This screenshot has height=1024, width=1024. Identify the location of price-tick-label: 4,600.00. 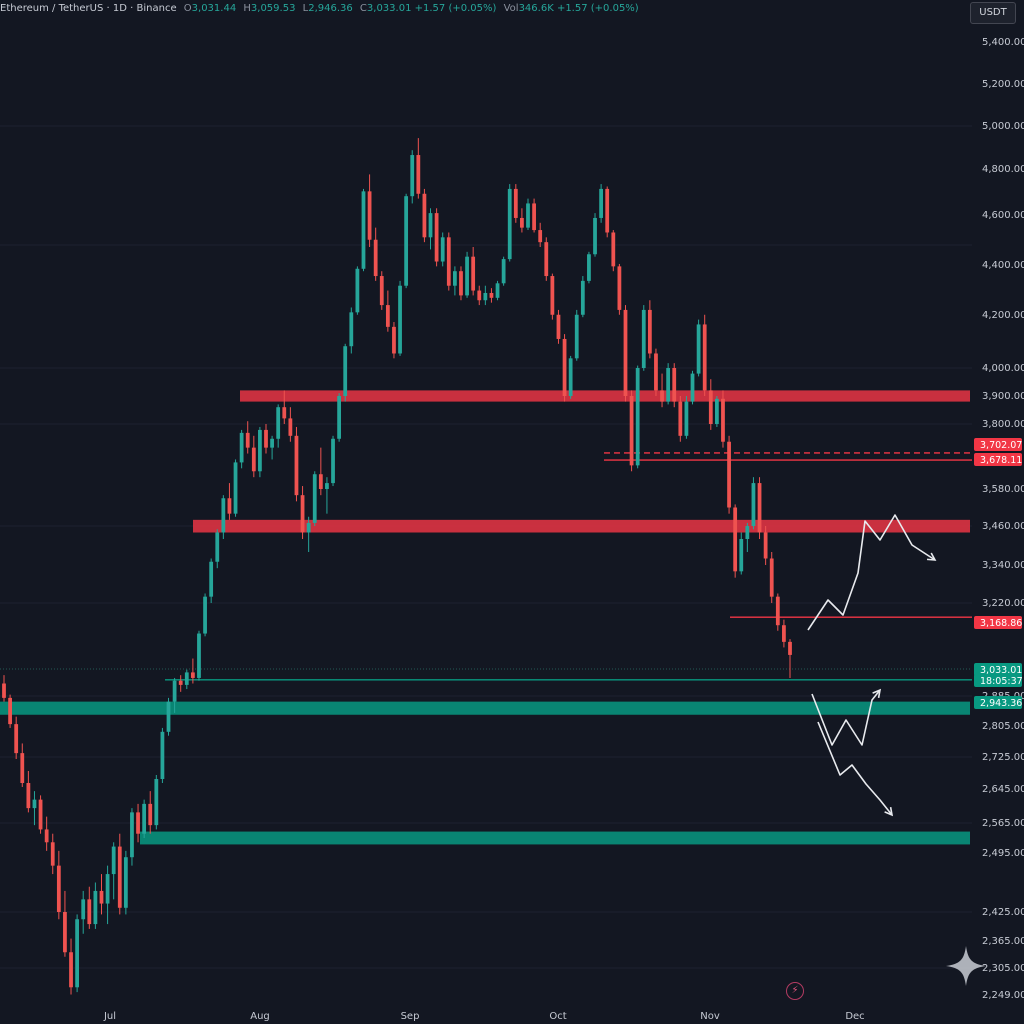
(1003, 215).